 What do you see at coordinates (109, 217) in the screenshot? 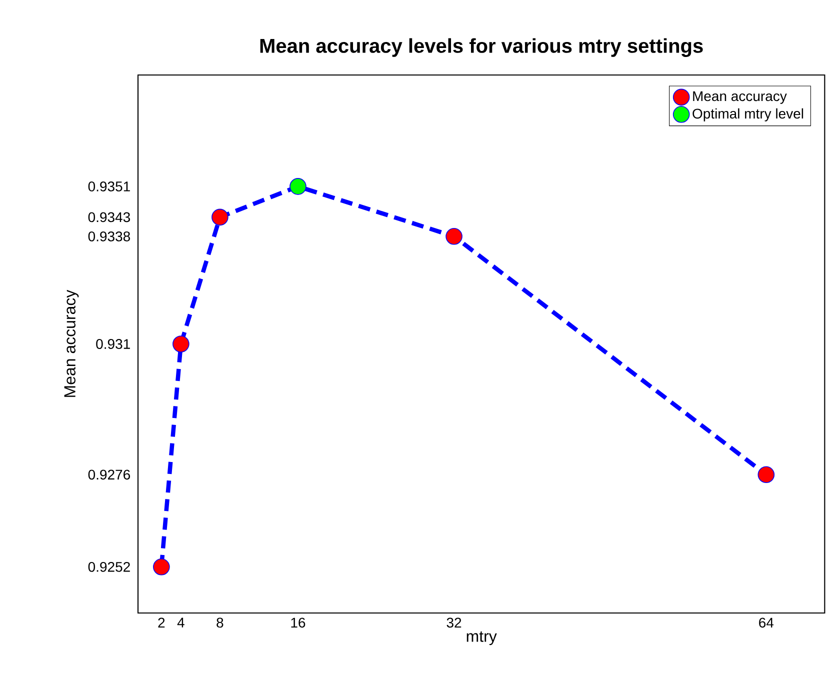
I see `y-tick-label: 0.9343` at bounding box center [109, 217].